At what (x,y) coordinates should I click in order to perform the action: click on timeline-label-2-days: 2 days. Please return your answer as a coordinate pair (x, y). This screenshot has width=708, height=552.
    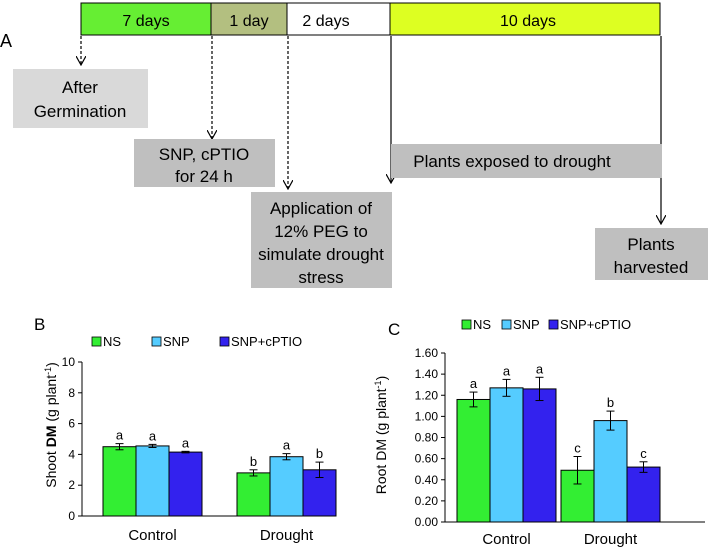
    Looking at the image, I should click on (325, 21).